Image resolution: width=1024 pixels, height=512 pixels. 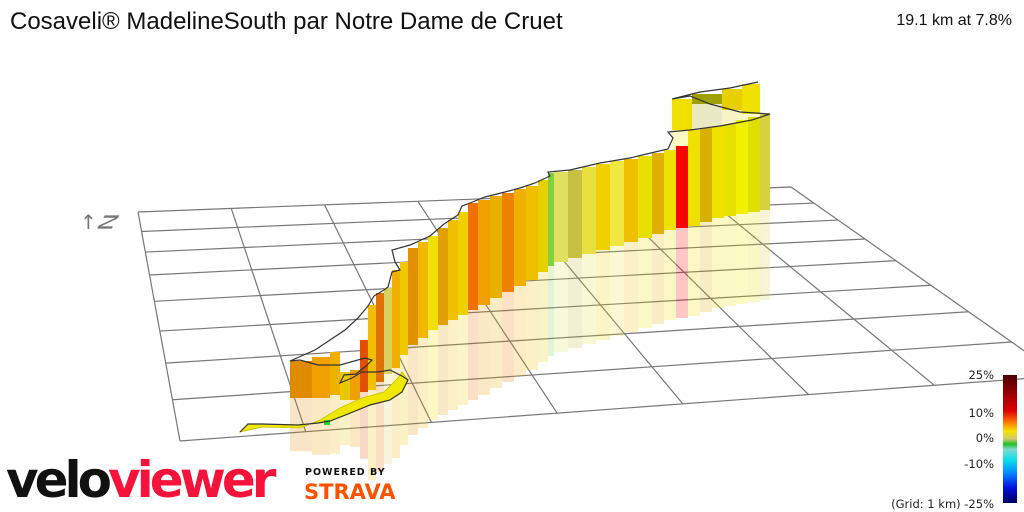 I want to click on gradient-color-scale, so click(x=1010, y=439).